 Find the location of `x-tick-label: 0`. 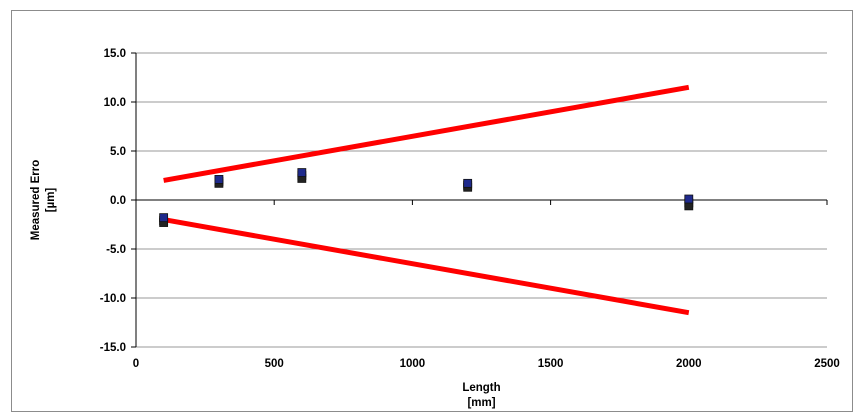

x-tick-label: 0 is located at coordinates (136, 364).